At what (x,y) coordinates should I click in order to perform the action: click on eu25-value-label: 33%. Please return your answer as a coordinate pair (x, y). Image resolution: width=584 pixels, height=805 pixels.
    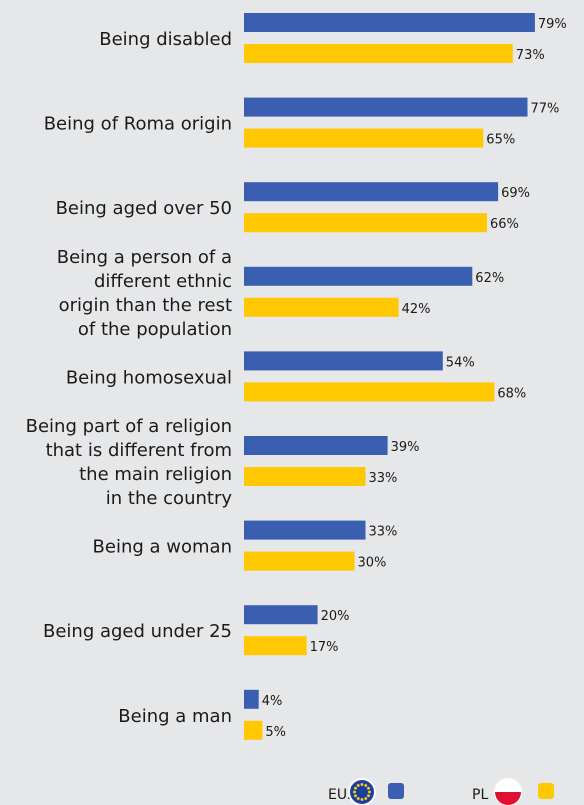
    Looking at the image, I should click on (383, 532).